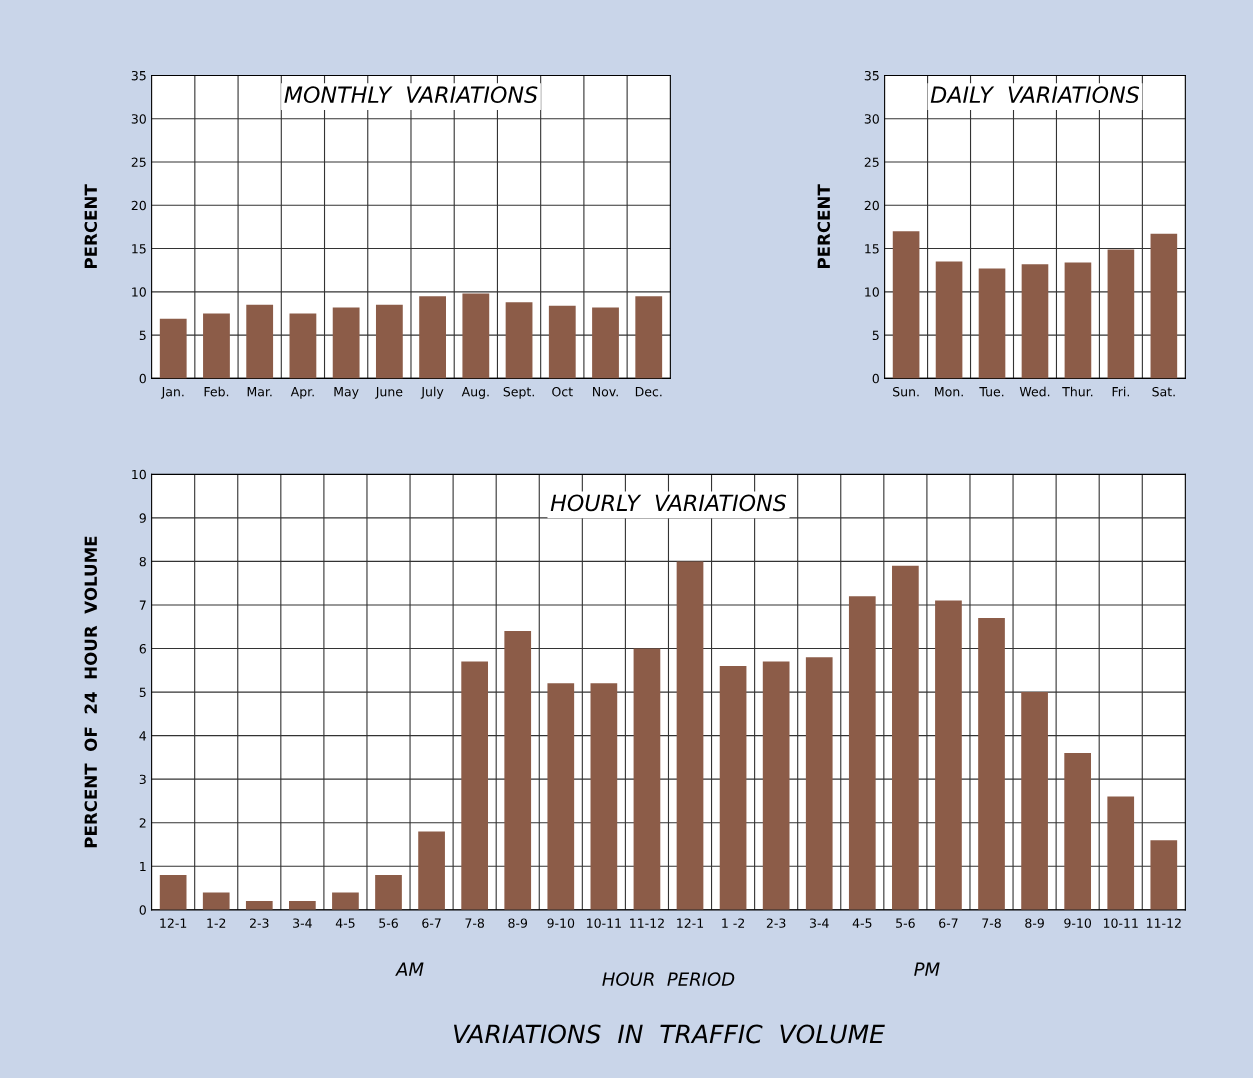 The height and width of the screenshot is (1078, 1253). I want to click on x-tick-label: 1-2, so click(216, 923).